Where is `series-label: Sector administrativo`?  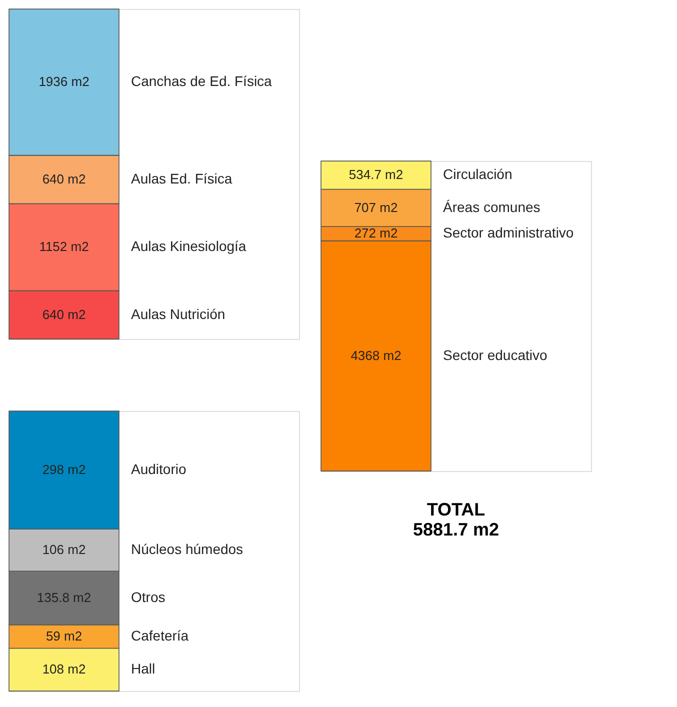
series-label: Sector administrativo is located at coordinates (508, 232).